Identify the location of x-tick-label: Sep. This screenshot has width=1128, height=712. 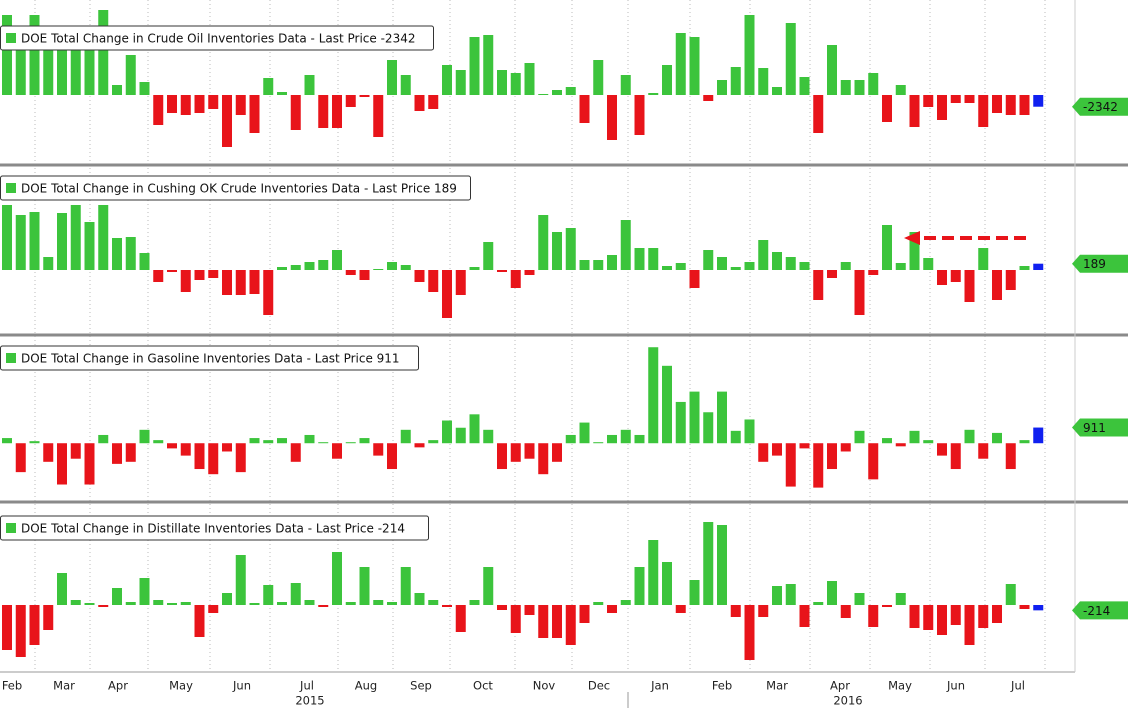
(421, 686).